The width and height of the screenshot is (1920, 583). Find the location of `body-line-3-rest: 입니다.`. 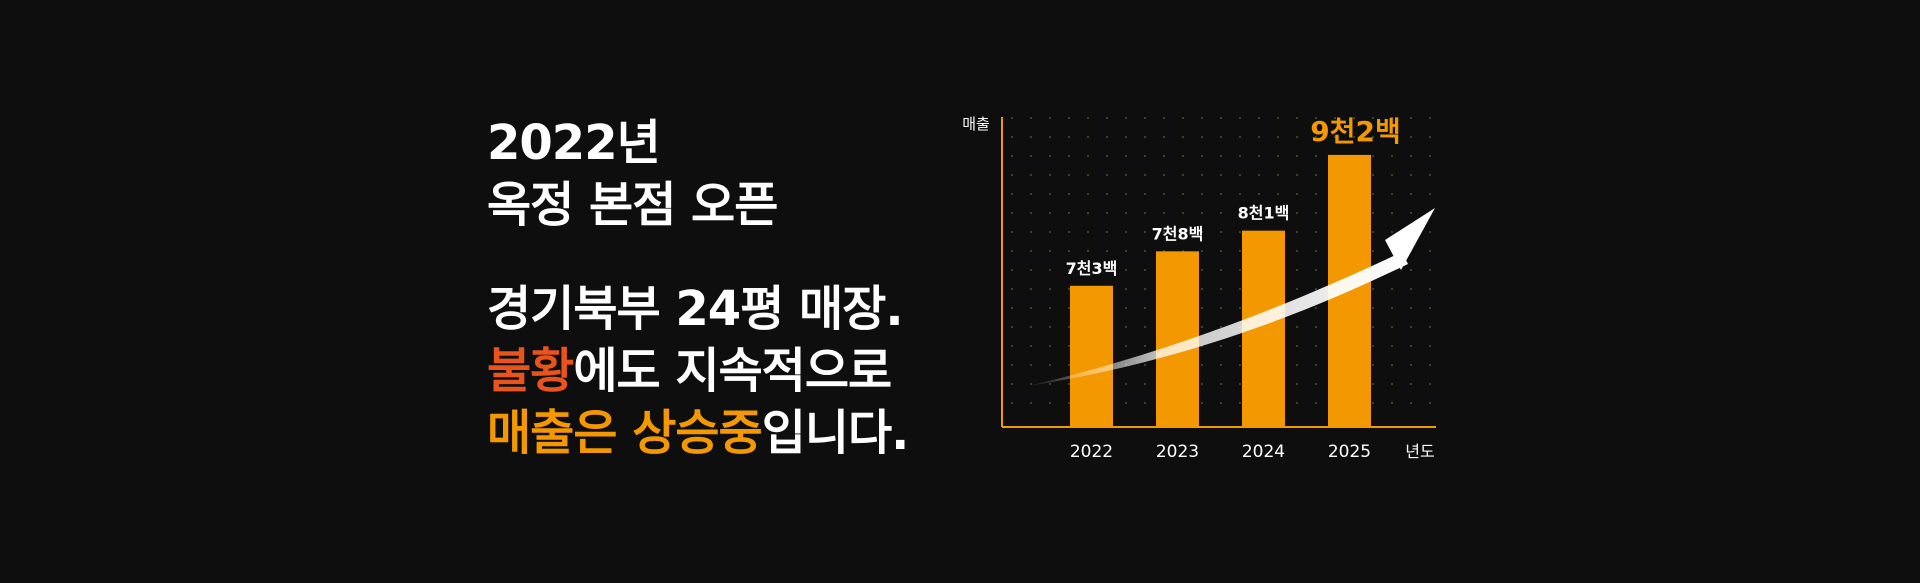

body-line-3-rest: 입니다. is located at coordinates (835, 433).